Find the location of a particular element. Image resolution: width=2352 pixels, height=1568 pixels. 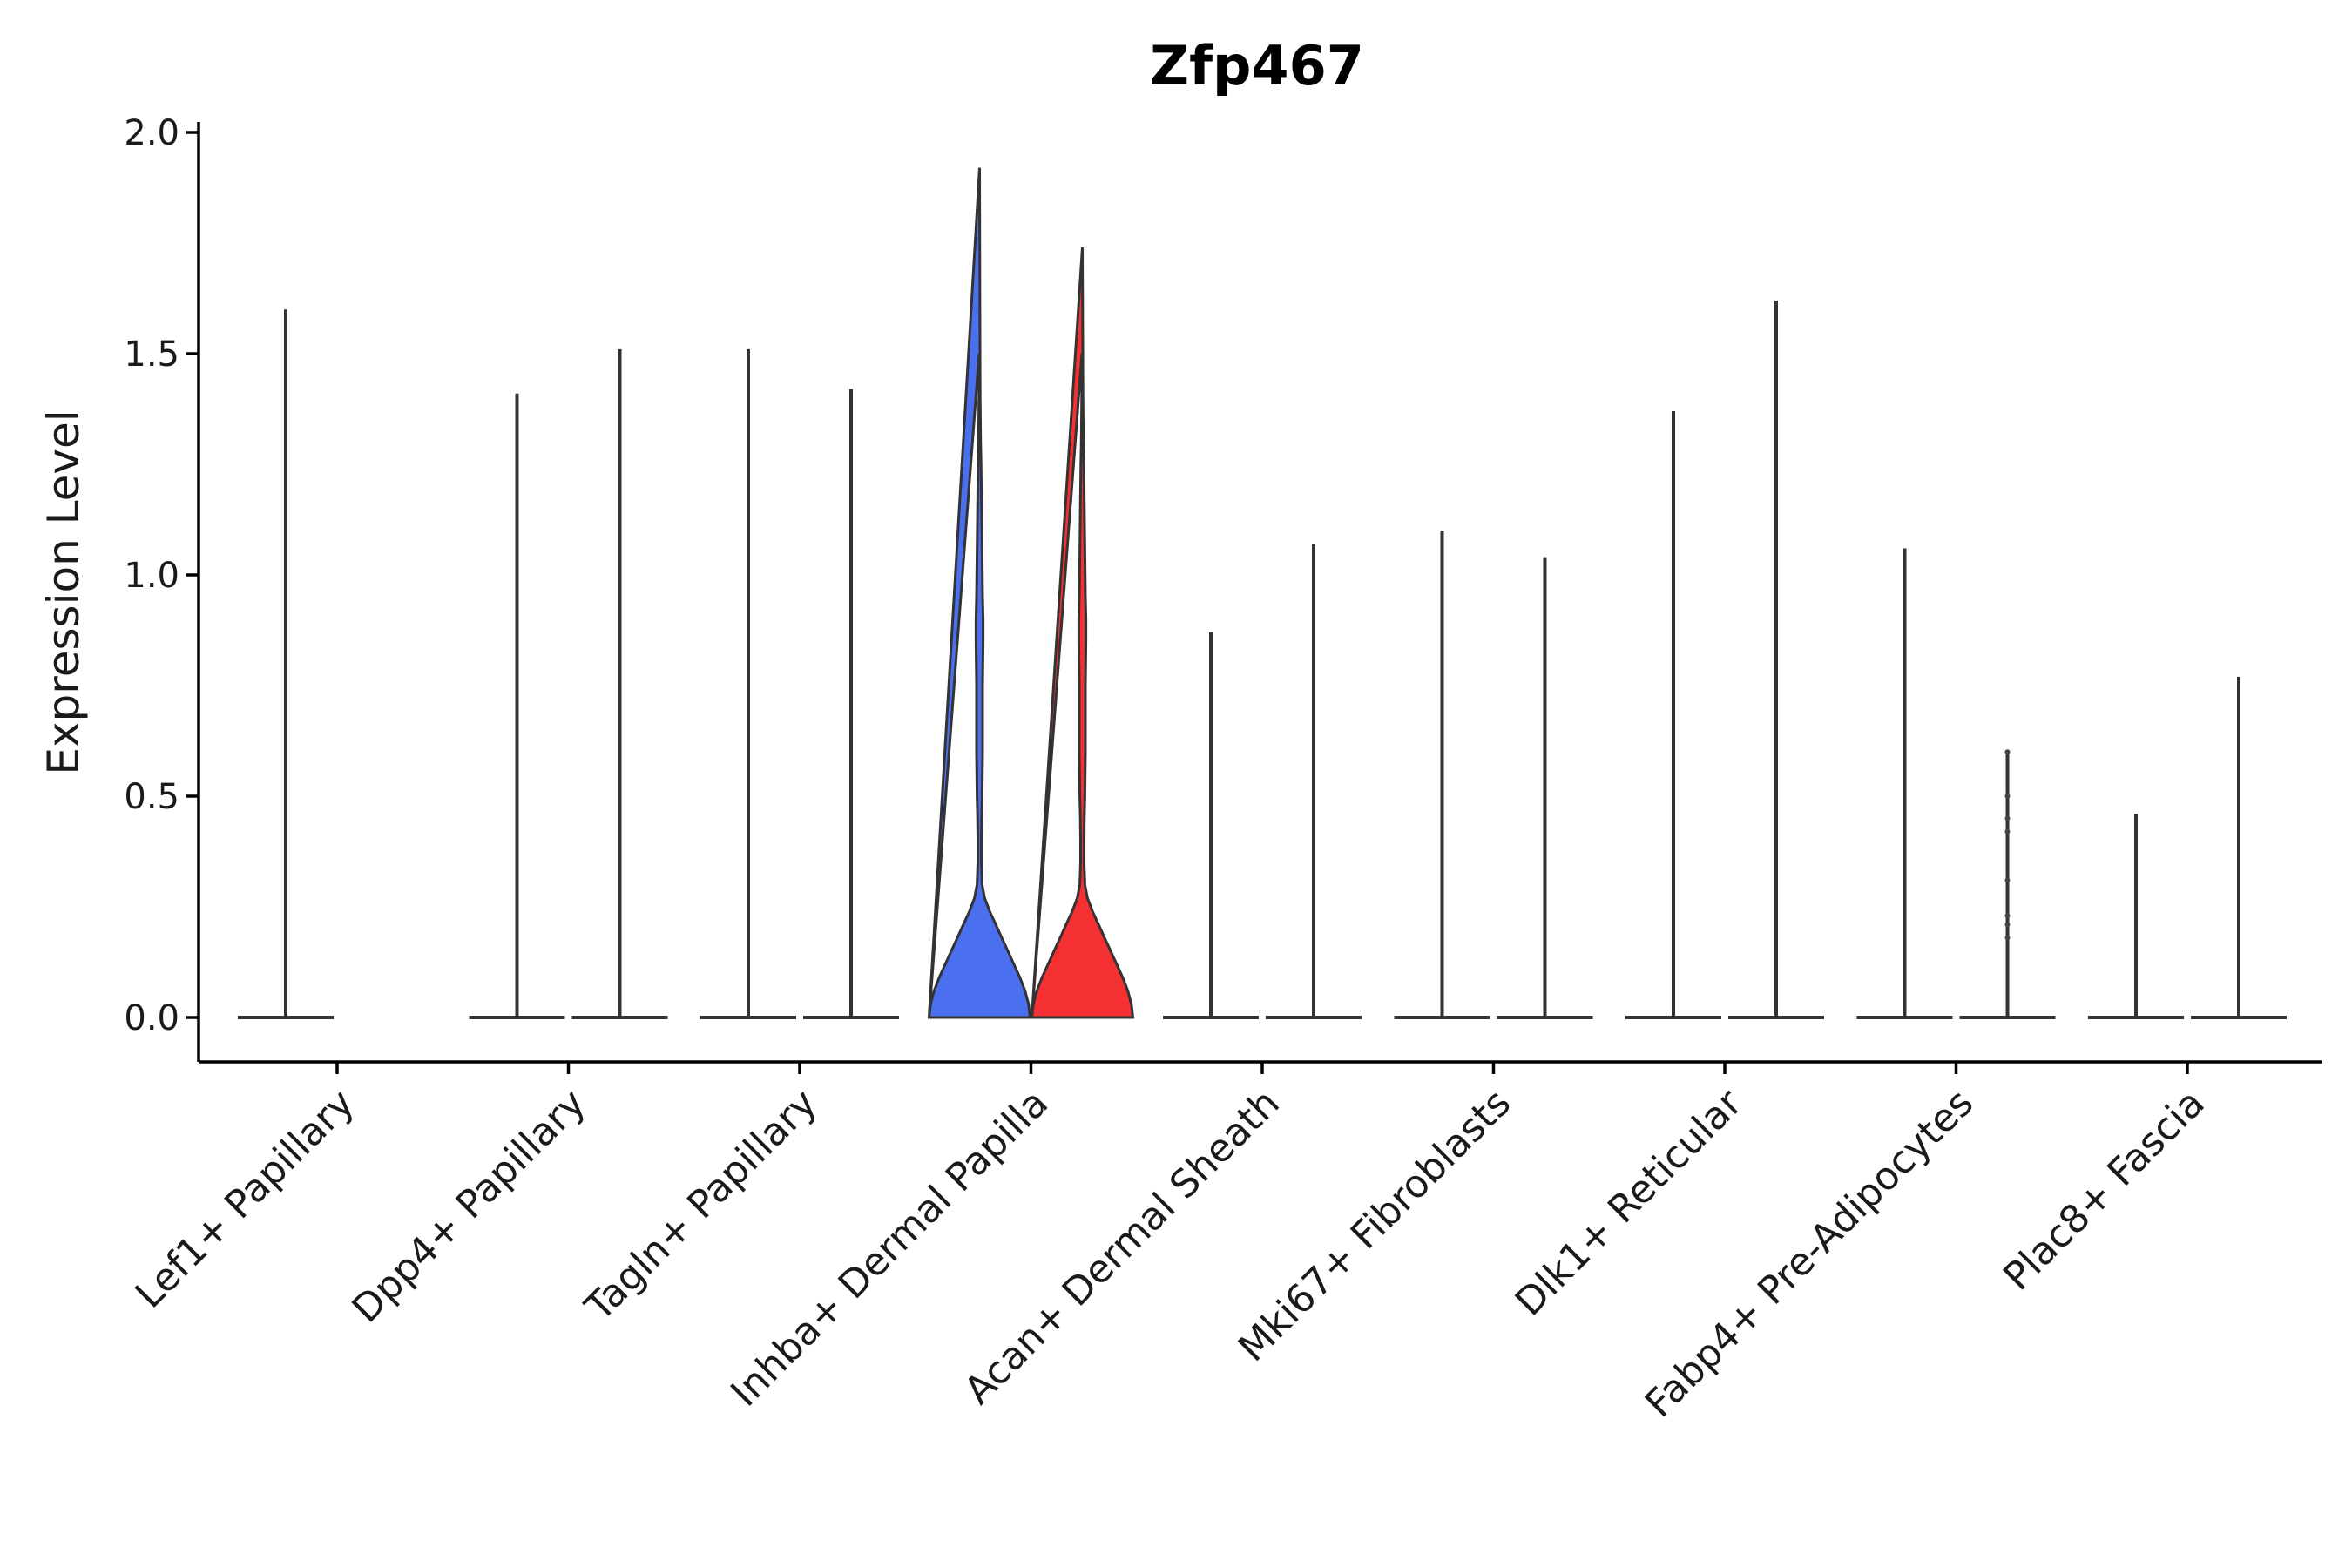

chart-title: Zfp467 is located at coordinates (1257, 66).